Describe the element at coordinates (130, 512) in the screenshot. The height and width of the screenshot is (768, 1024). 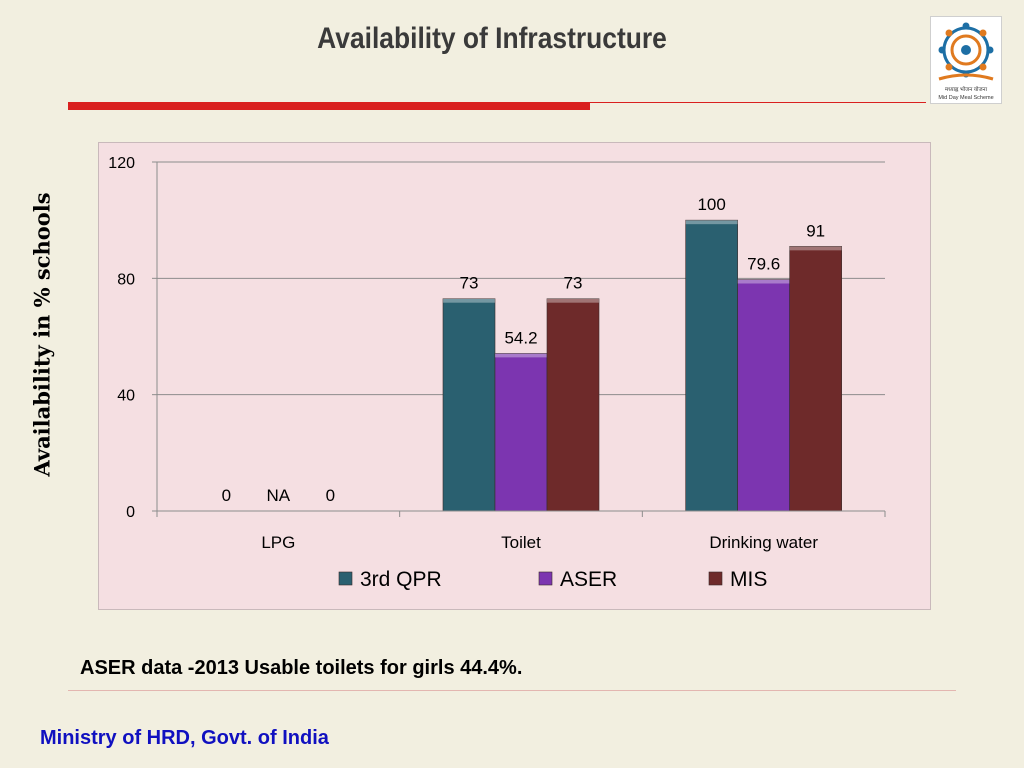
I see `y-tick-label: 0` at that location.